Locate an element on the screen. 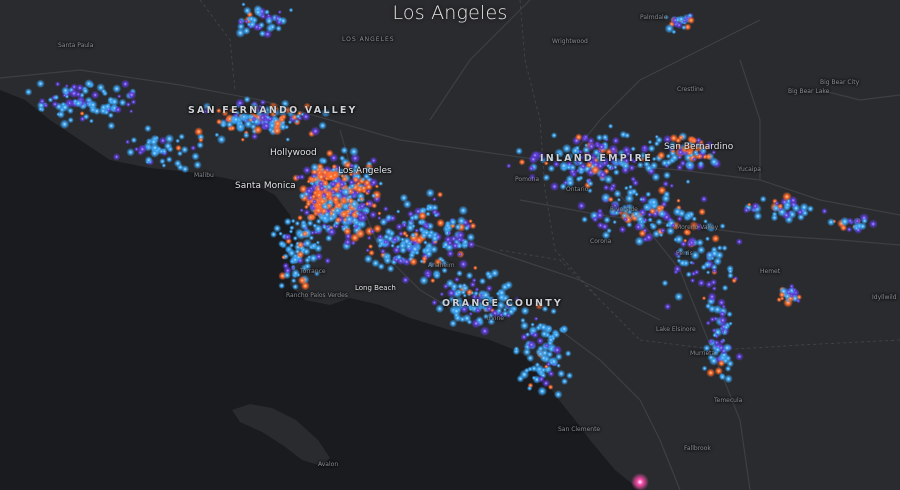 The height and width of the screenshot is (490, 900). label-san-fernando-valley: SAN FERNANDO VALLEY is located at coordinates (273, 110).